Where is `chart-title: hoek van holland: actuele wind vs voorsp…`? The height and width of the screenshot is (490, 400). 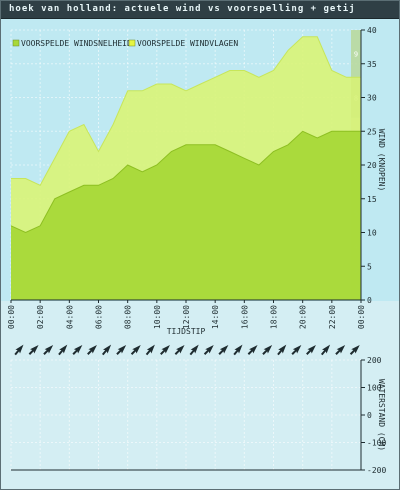
chart-title: hoek van holland: actuele wind vs voorsp… is located at coordinates (182, 9).